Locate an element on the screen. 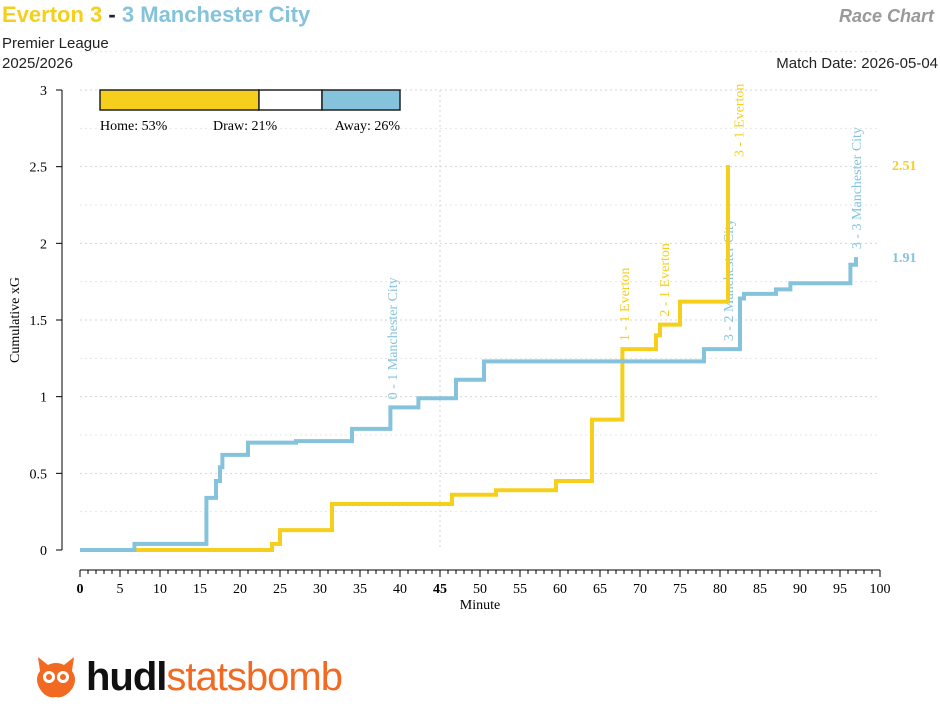 The width and height of the screenshot is (940, 720). x-tick-label: 85 is located at coordinates (760, 589).